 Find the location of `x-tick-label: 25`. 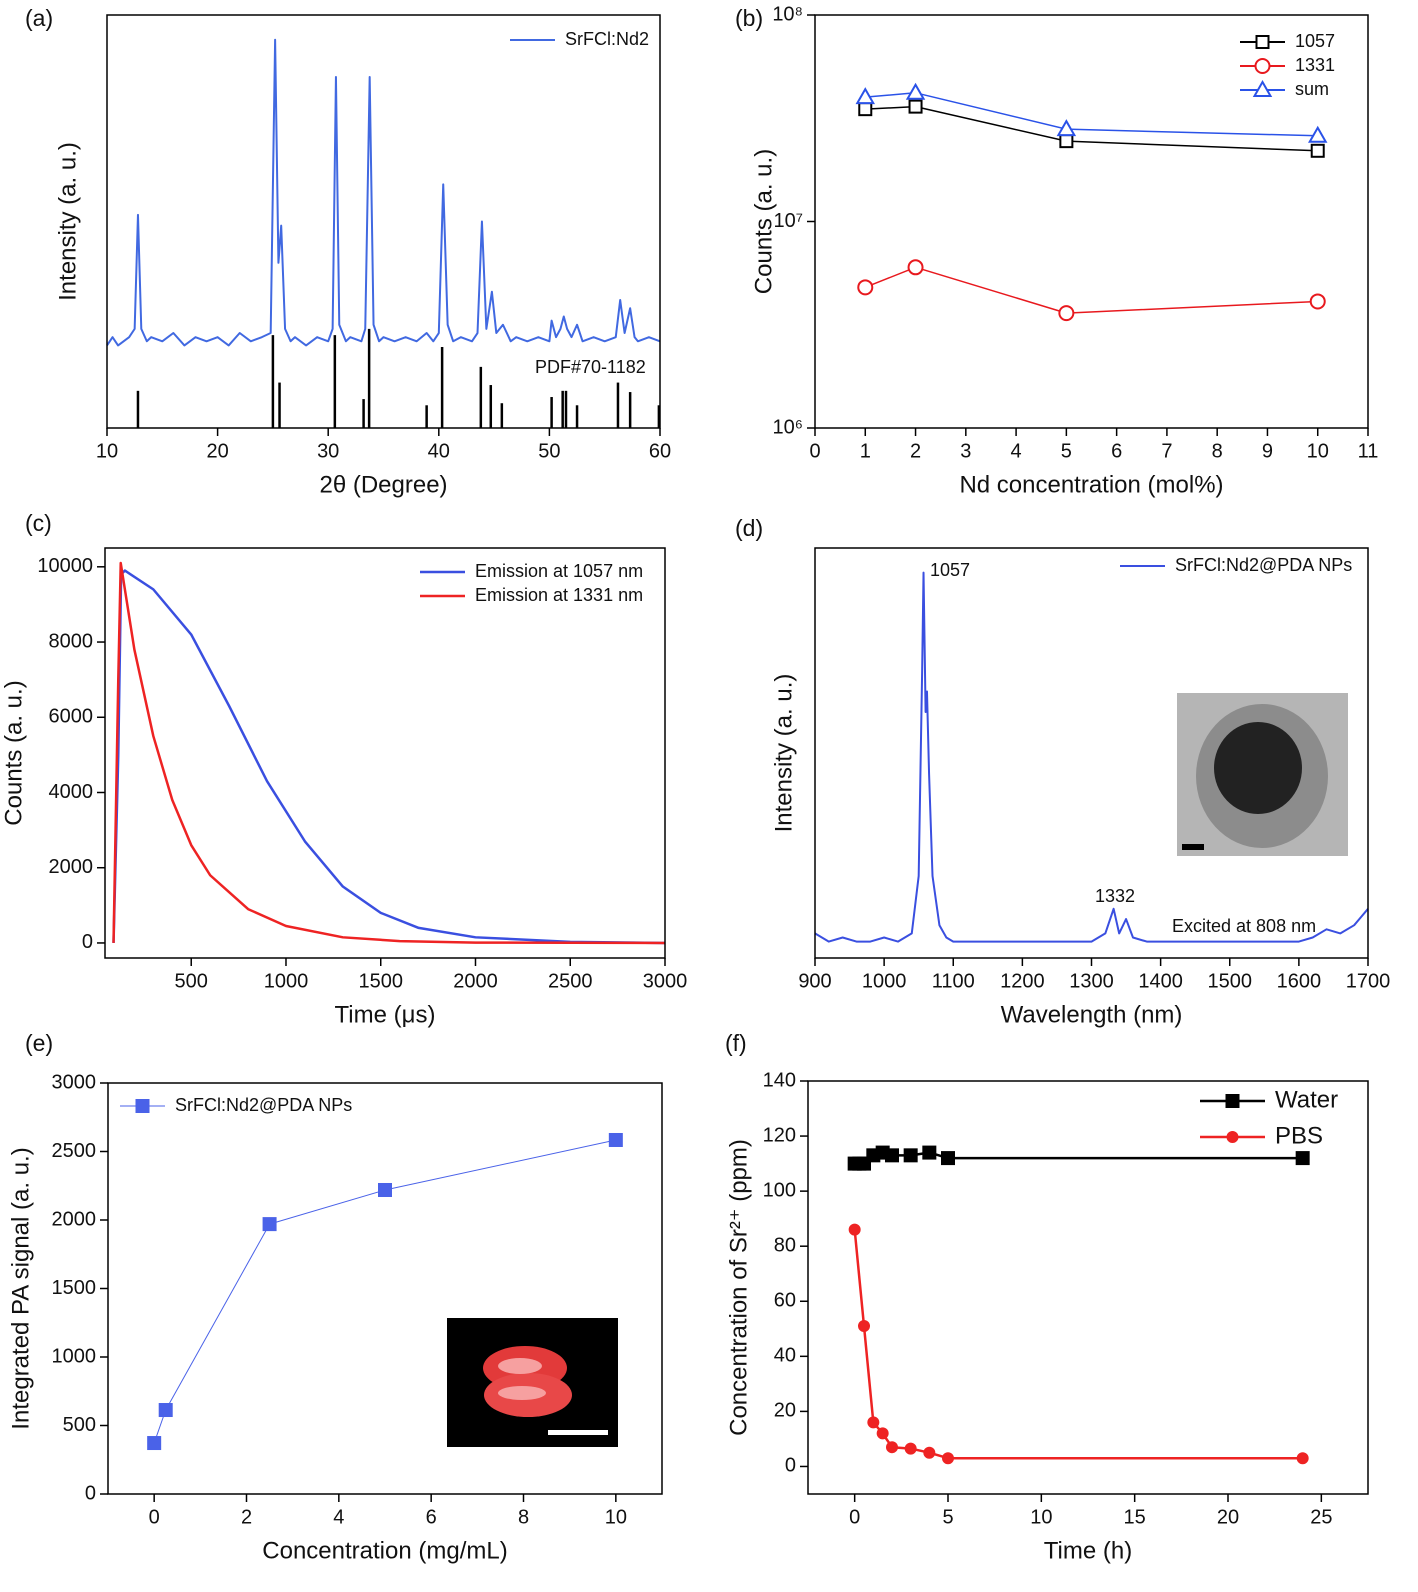

x-tick-label: 25 is located at coordinates (1321, 1517).